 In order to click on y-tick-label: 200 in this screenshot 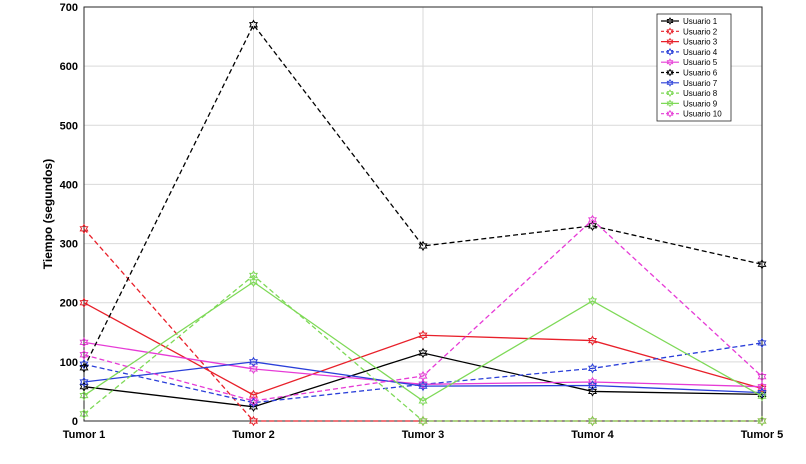, I will do `click(69, 304)`.